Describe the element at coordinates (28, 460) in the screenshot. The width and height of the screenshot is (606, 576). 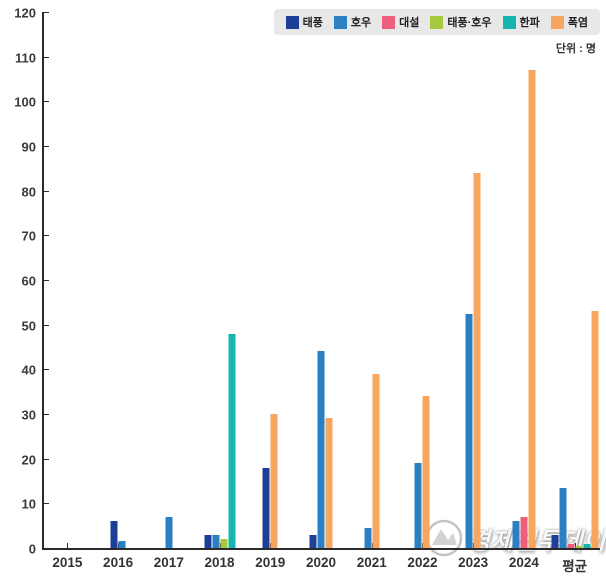
I see `y-axis-tick-label: 20` at that location.